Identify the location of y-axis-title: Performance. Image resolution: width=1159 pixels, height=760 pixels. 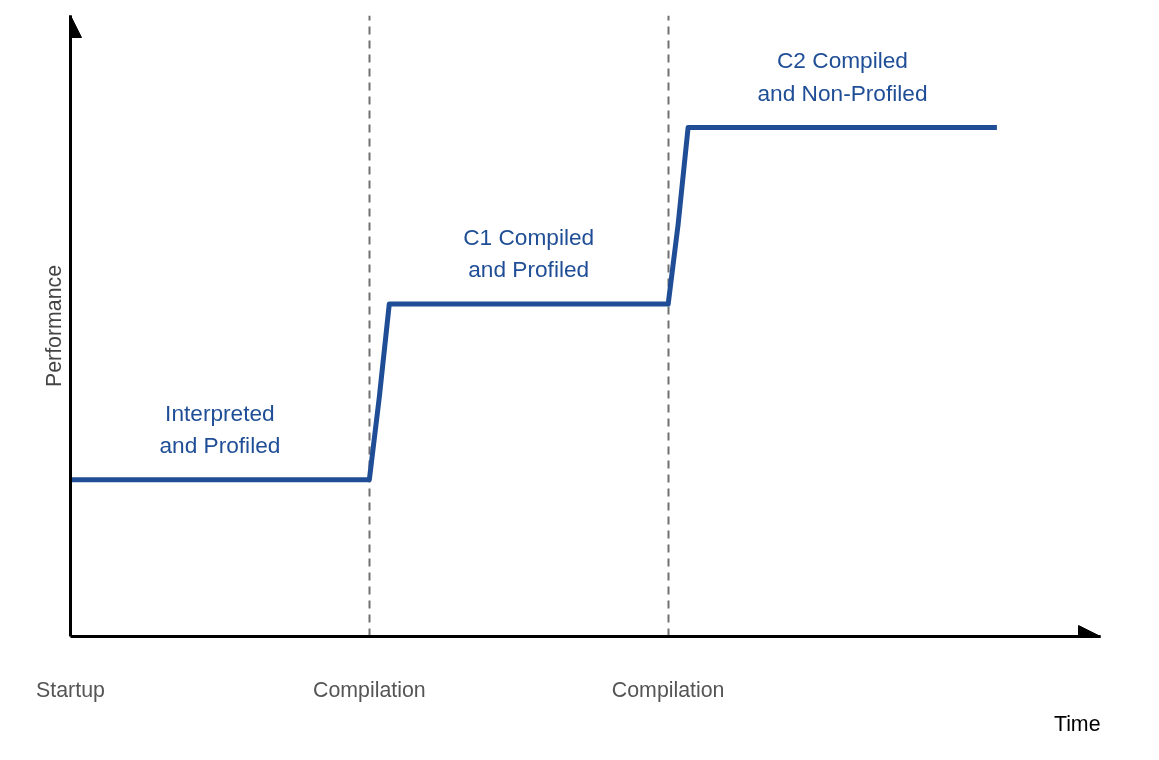
(53, 326).